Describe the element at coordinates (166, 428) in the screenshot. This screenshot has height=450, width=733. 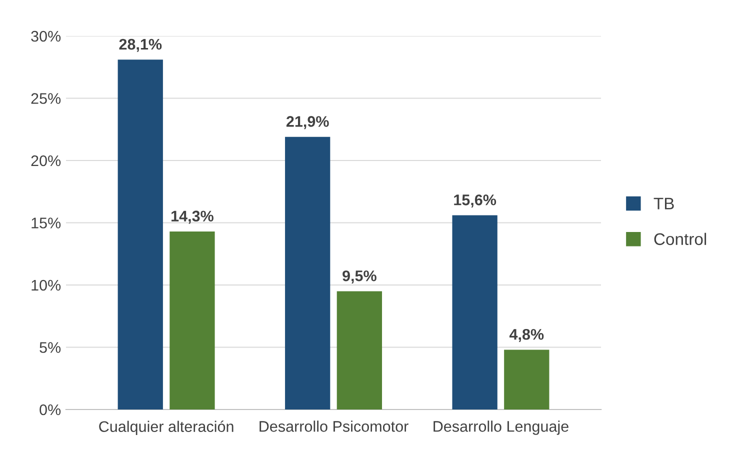
I see `x-tick-label: Cualquier alteración` at that location.